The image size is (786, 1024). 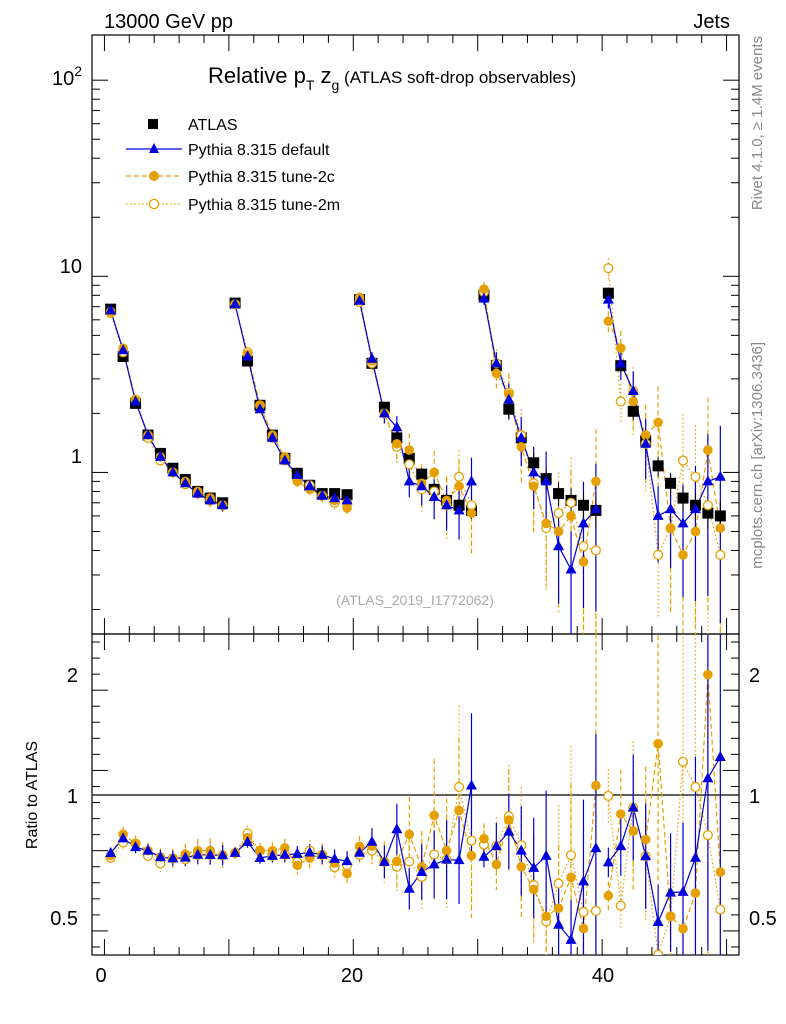 What do you see at coordinates (168, 22) in the screenshot?
I see `header-left: 13000 GeV pp` at bounding box center [168, 22].